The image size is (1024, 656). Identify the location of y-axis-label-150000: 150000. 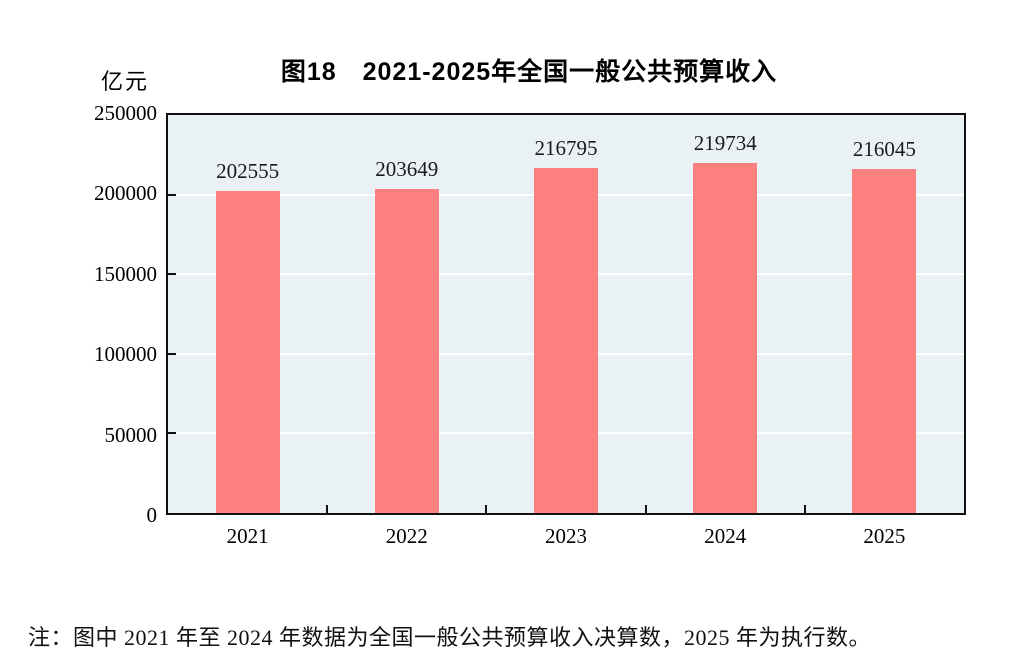
(125, 273).